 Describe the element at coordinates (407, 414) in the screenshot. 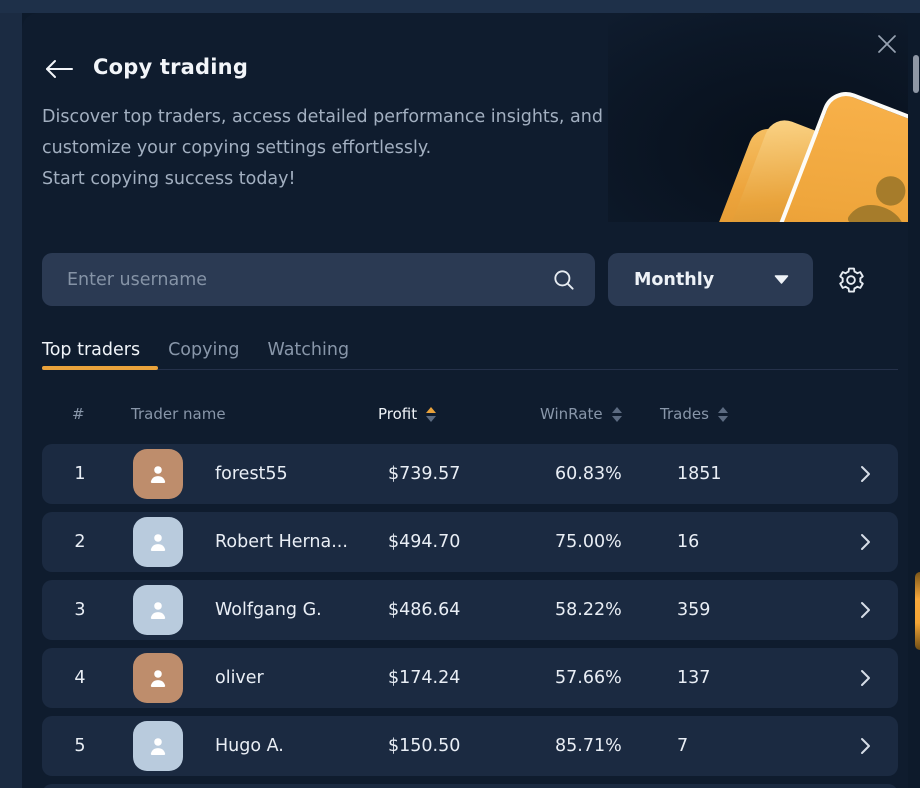

I see `column-profit-sort: Profit` at that location.